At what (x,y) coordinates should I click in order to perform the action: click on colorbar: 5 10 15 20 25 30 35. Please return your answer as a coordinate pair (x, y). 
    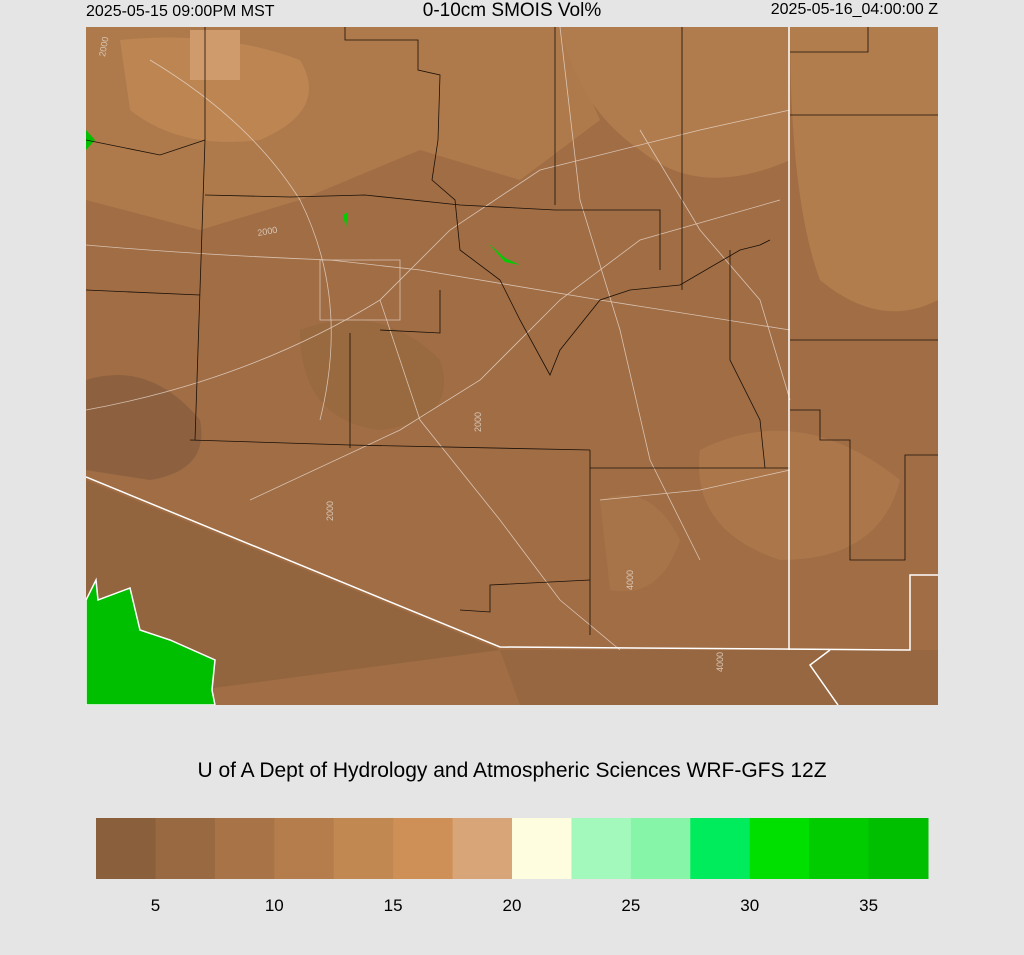
    Looking at the image, I should click on (512, 866).